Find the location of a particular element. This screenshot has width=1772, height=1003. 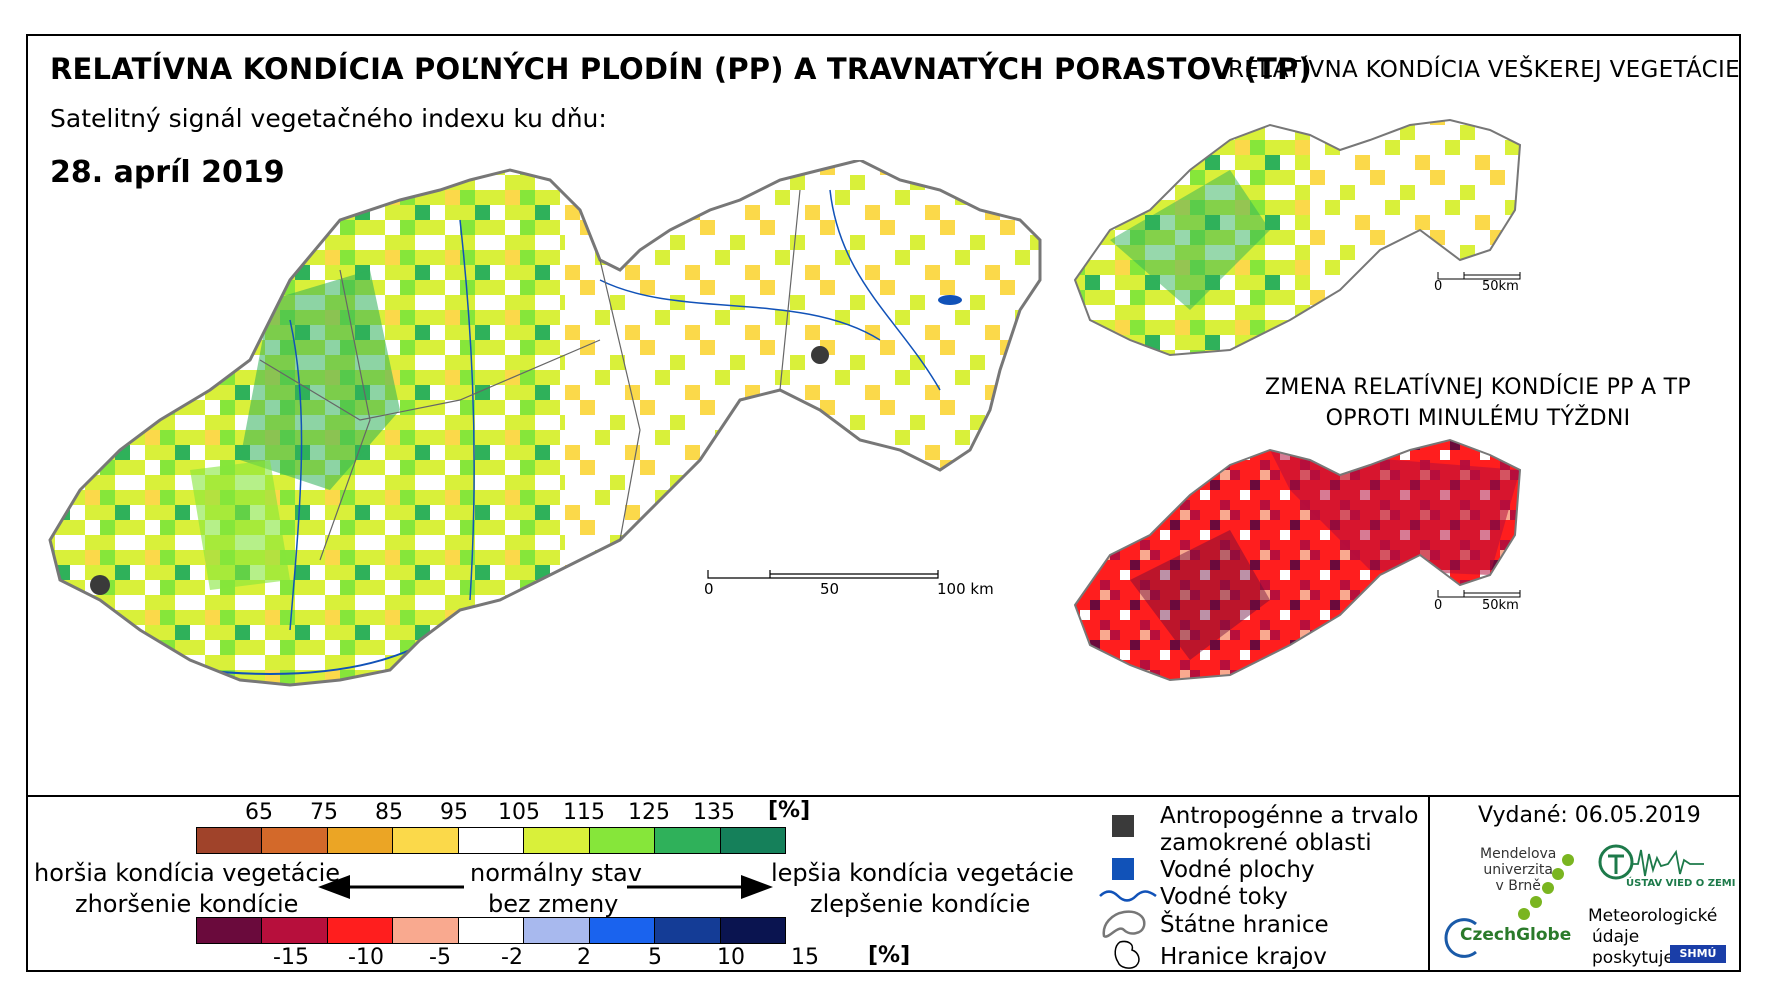

meteo-text: Meteorologické údaje poskytuje: is located at coordinates (1652, 937).